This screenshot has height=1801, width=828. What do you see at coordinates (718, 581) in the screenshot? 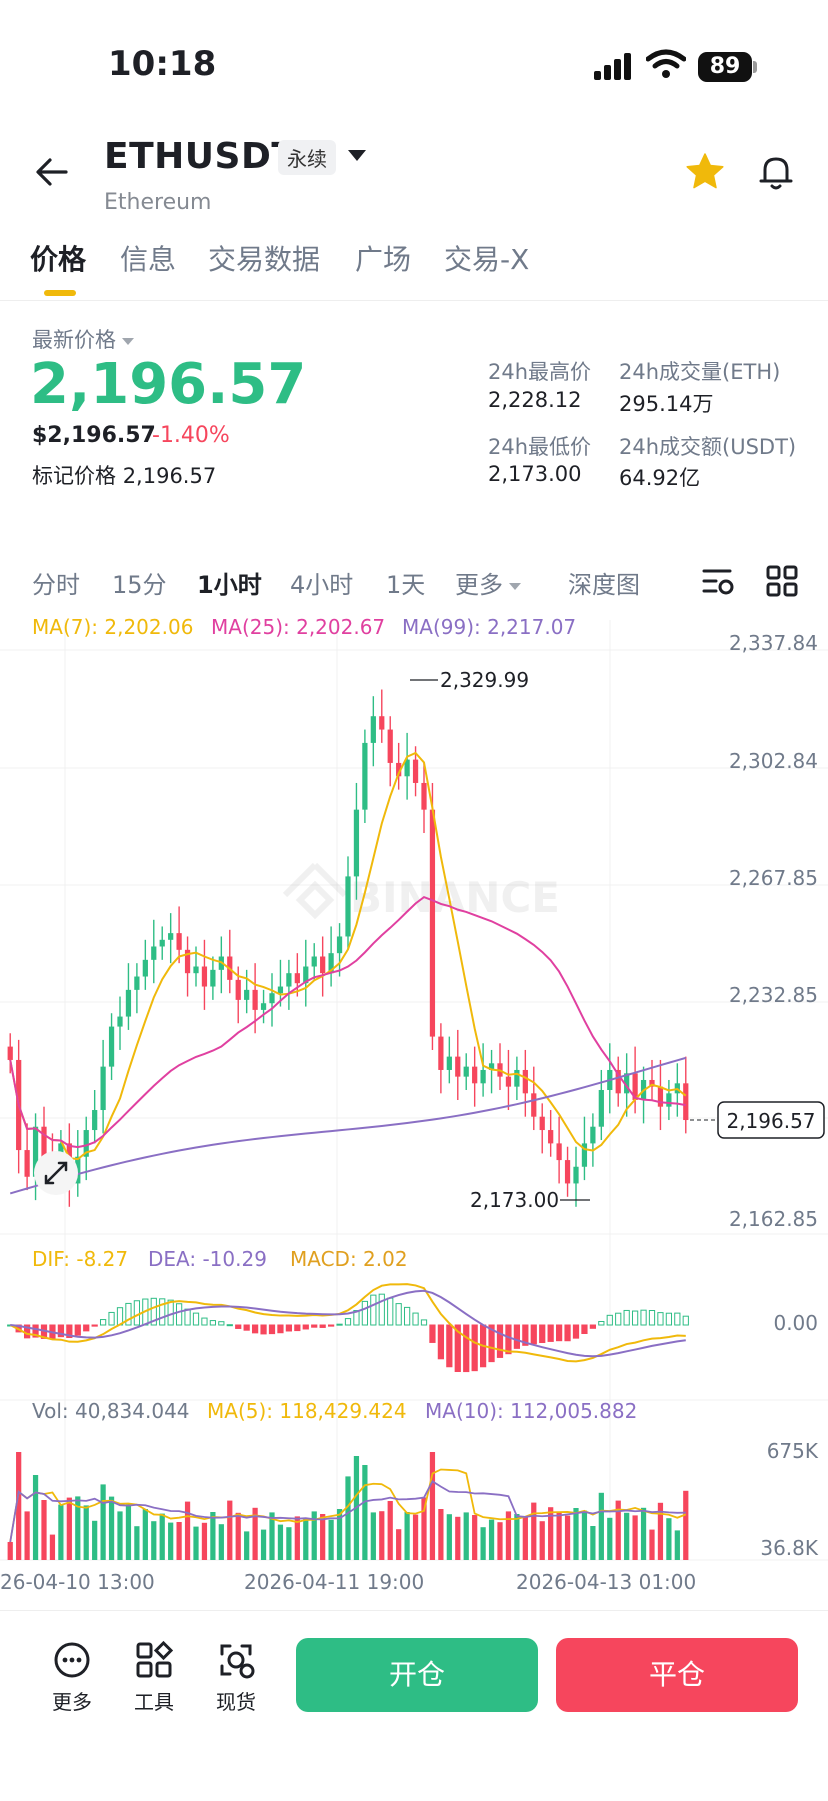
I see `chart-settings-icon` at bounding box center [718, 581].